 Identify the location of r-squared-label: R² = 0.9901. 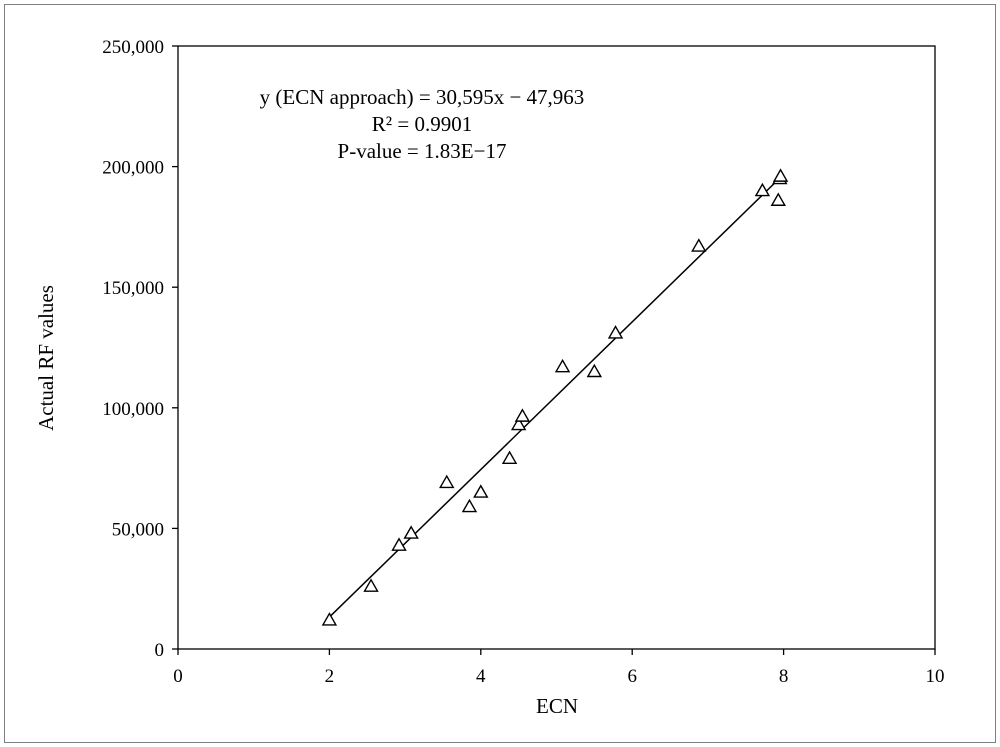
(422, 124).